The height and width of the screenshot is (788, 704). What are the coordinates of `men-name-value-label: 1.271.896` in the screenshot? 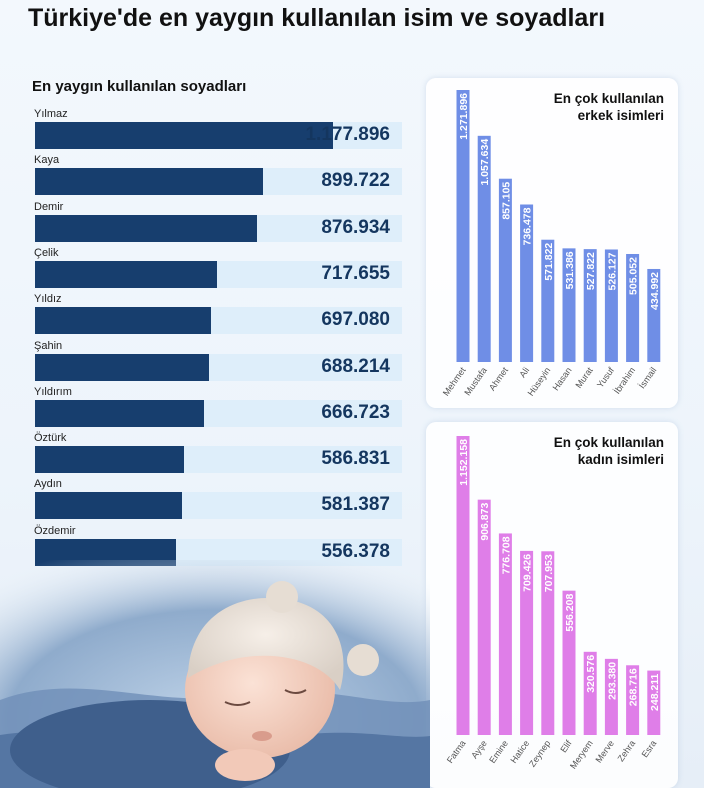 It's located at (464, 116).